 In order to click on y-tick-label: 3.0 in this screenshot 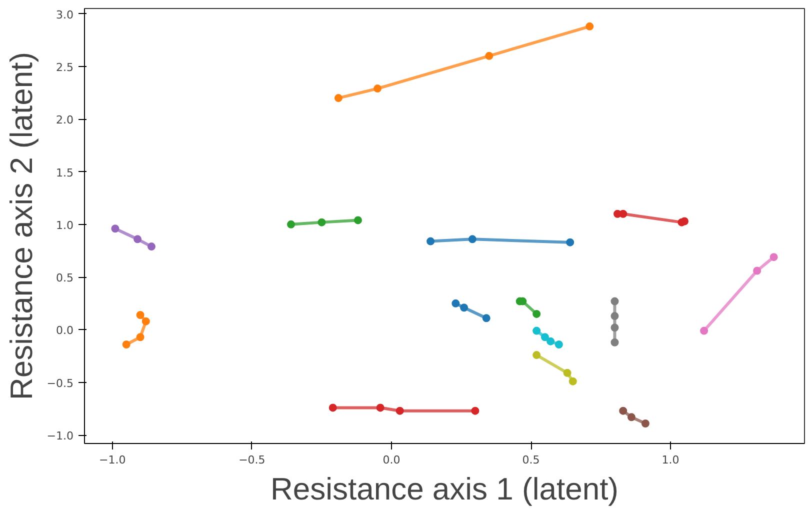, I will do `click(65, 15)`.